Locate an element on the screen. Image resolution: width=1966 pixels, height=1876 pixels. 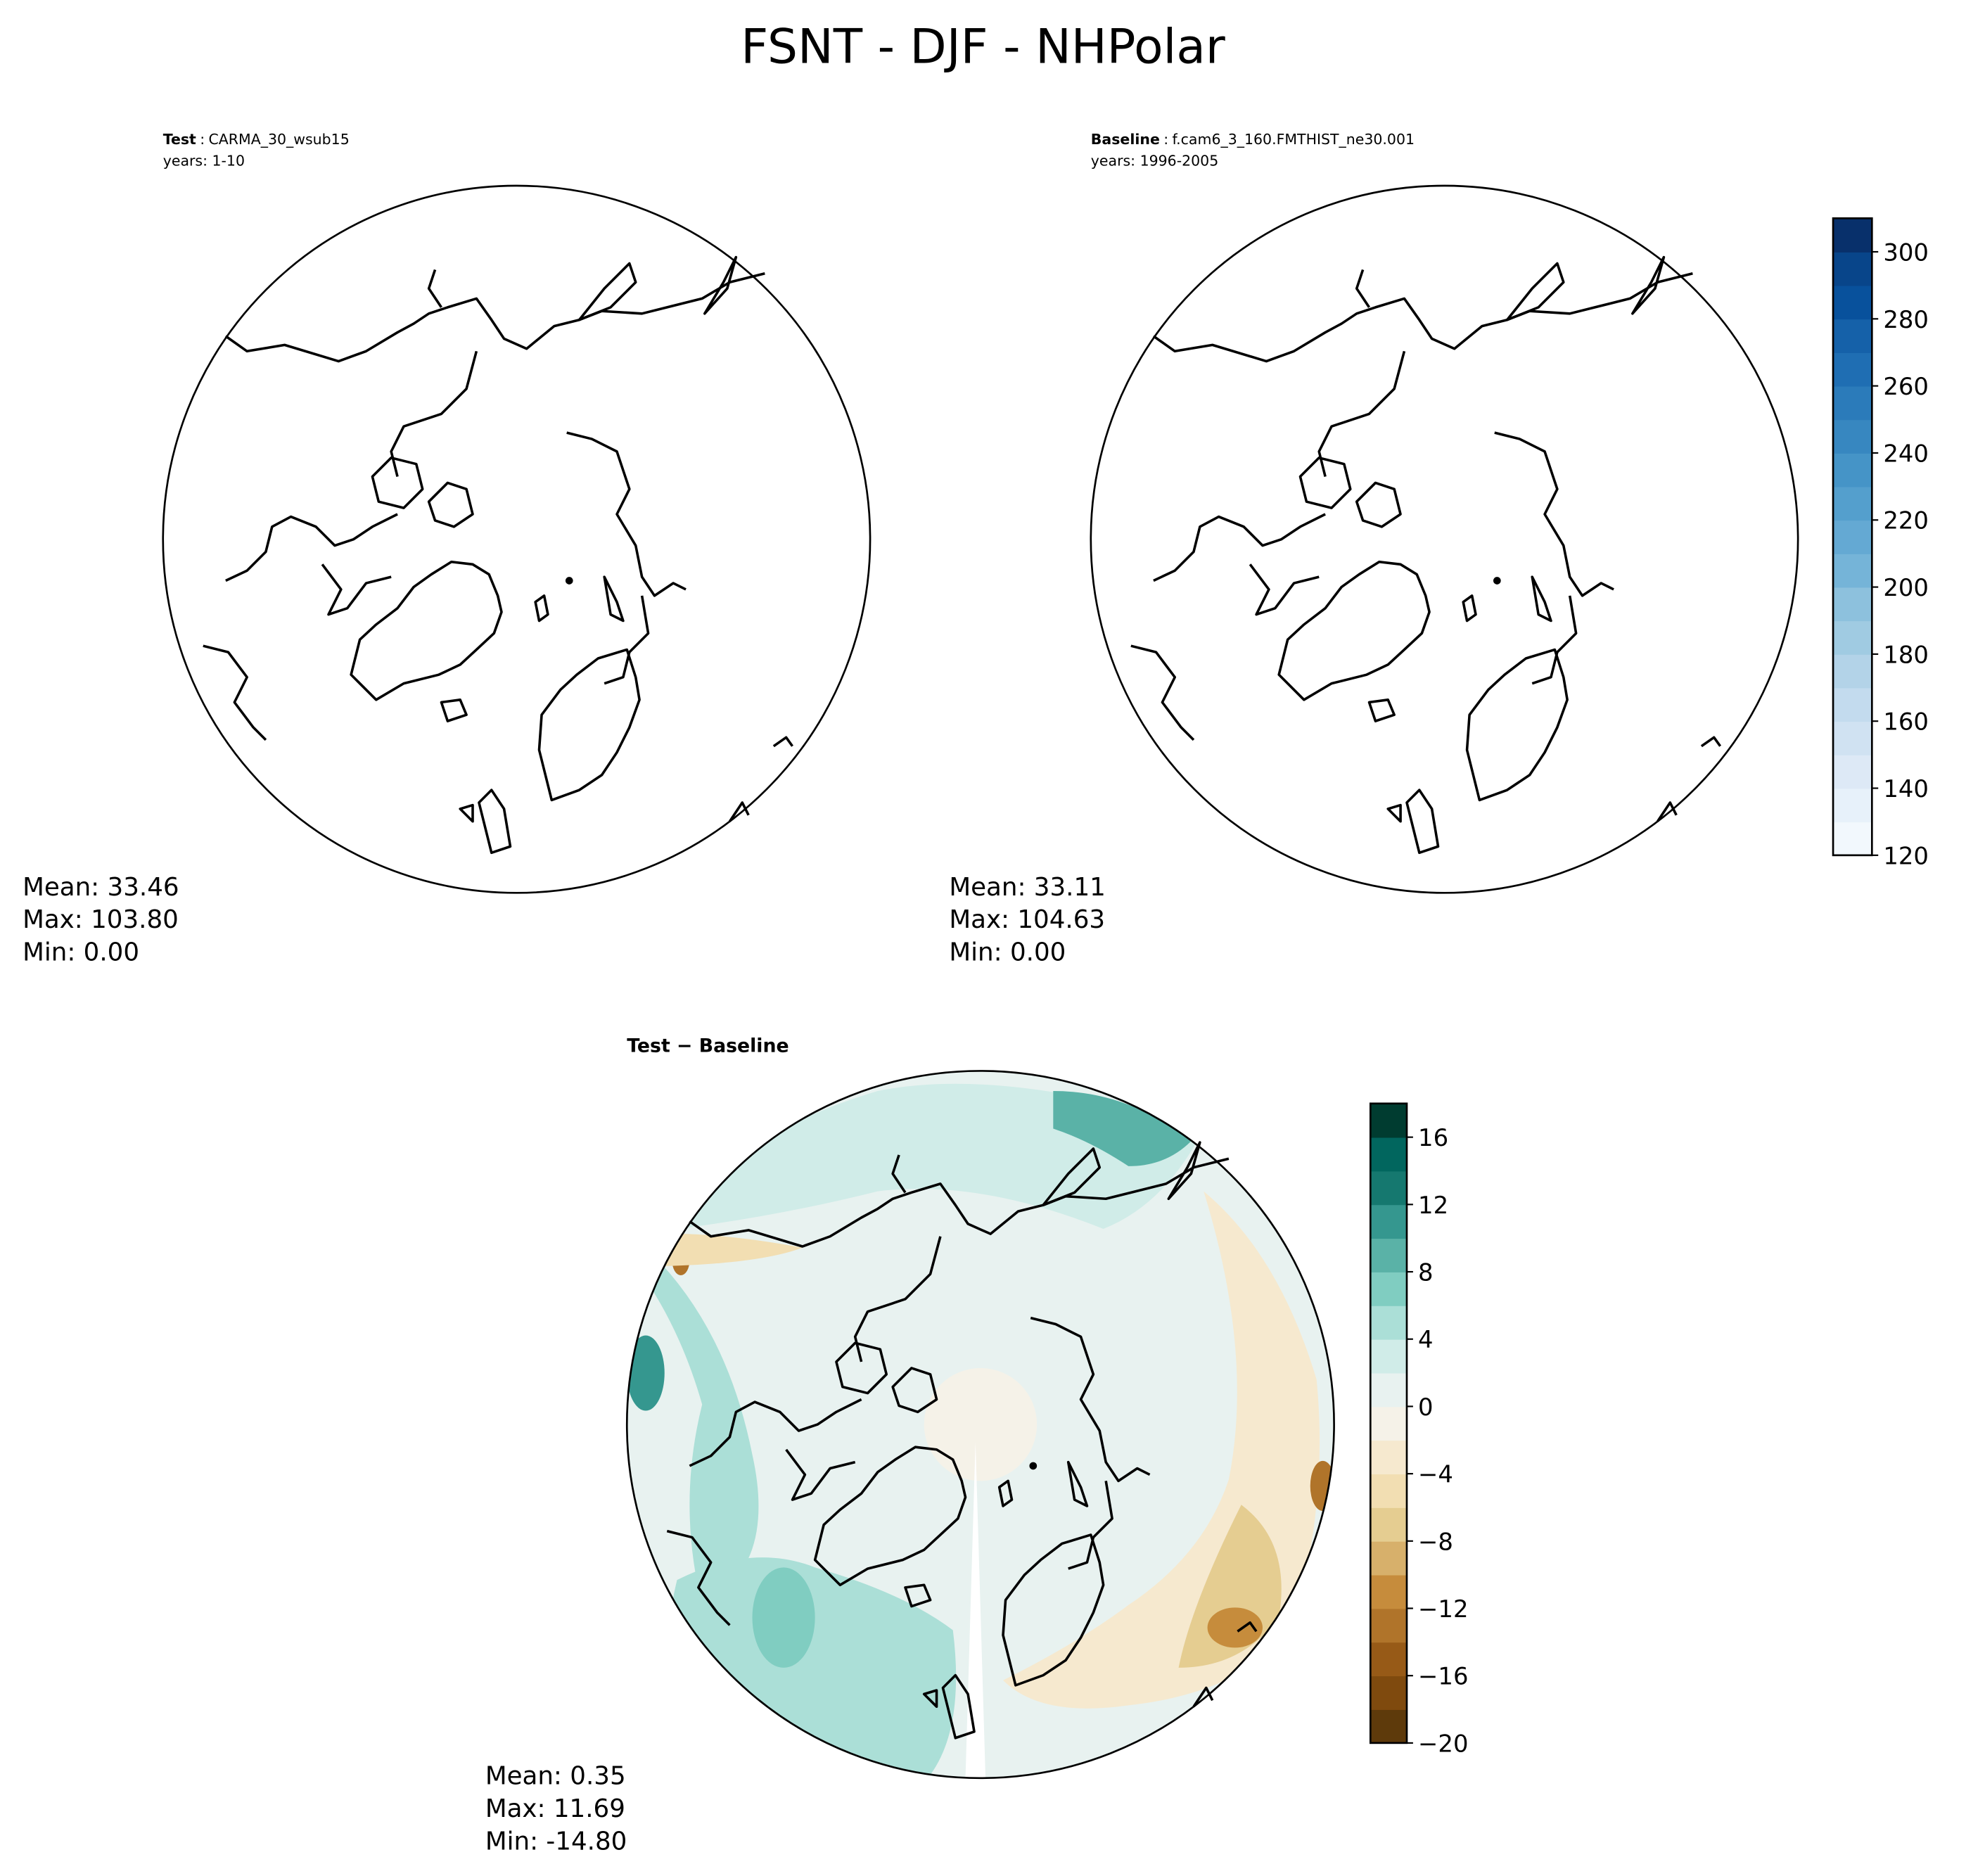
colorbar-tick-label: 120 is located at coordinates (1906, 855).